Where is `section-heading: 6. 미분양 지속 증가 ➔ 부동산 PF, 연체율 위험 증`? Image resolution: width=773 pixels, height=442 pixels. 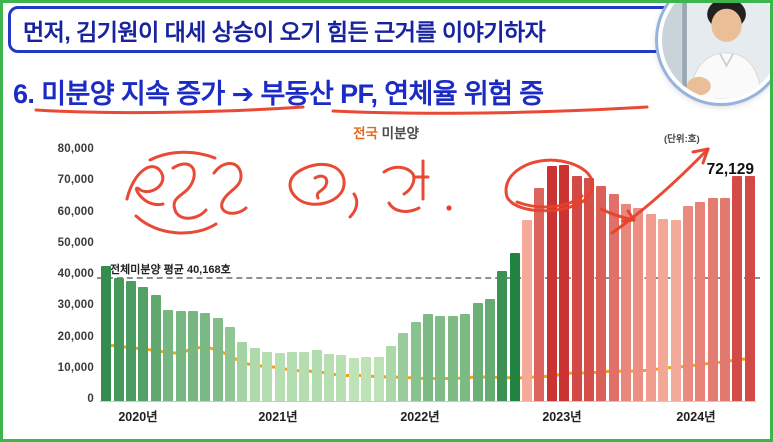 section-heading: 6. 미분양 지속 증가 ➔ 부동산 PF, 연체율 위험 증 is located at coordinates (278, 94).